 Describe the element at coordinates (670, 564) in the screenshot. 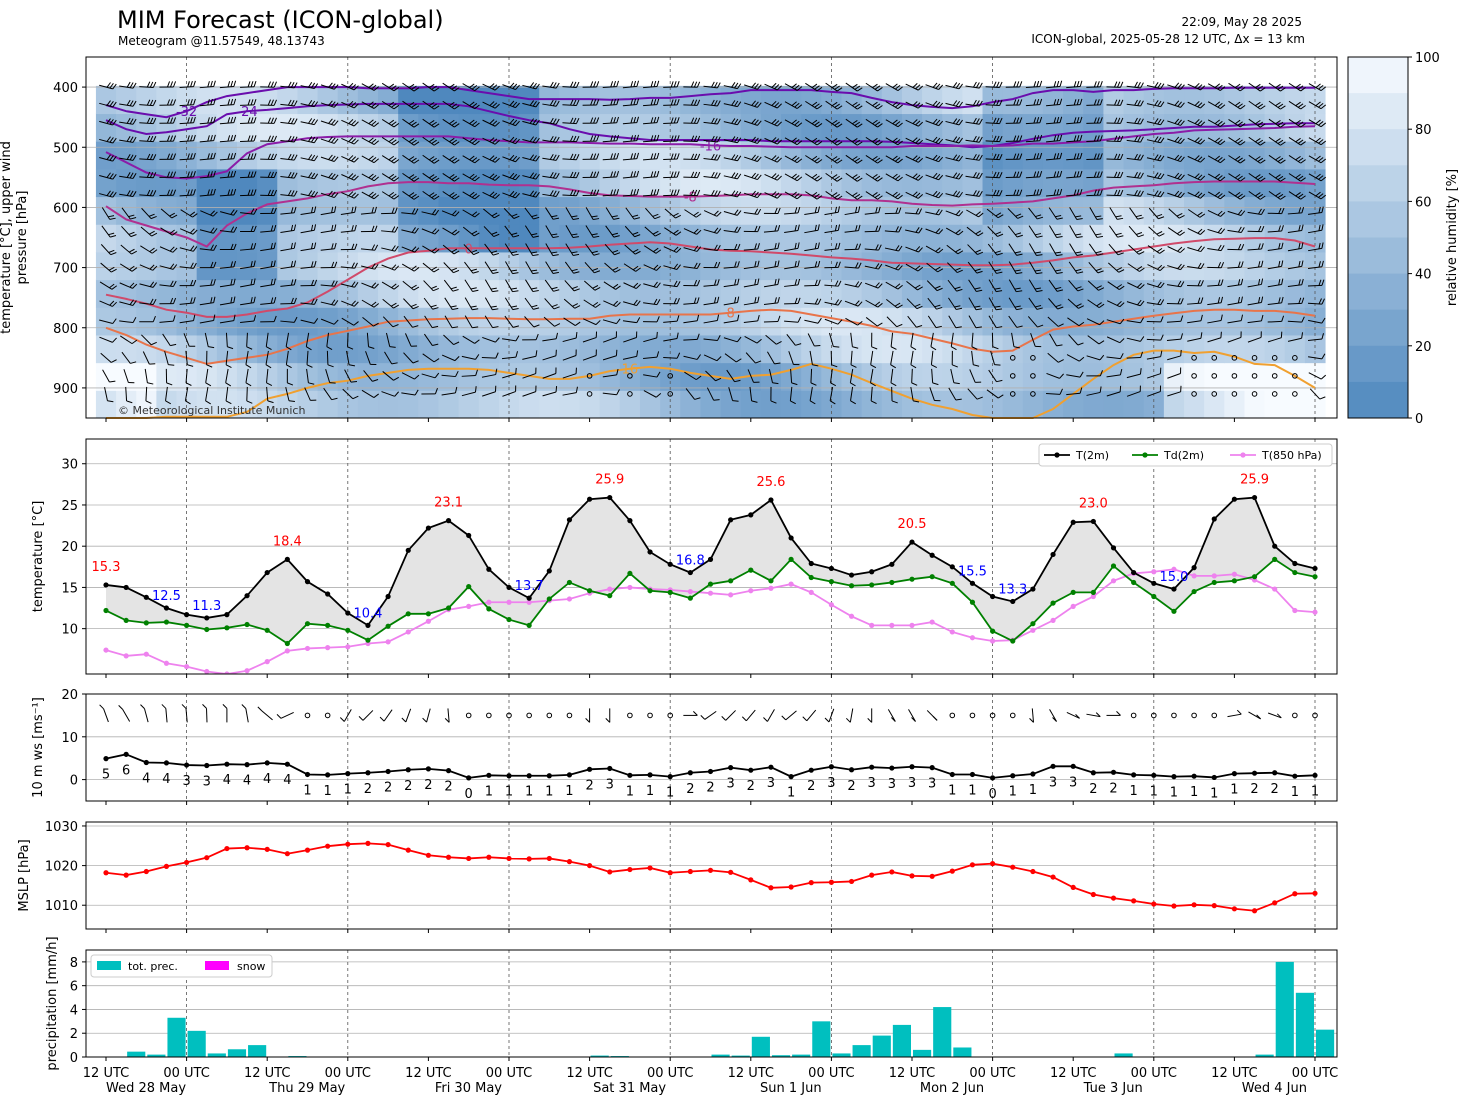

I see `series-point-T(2m)` at that location.